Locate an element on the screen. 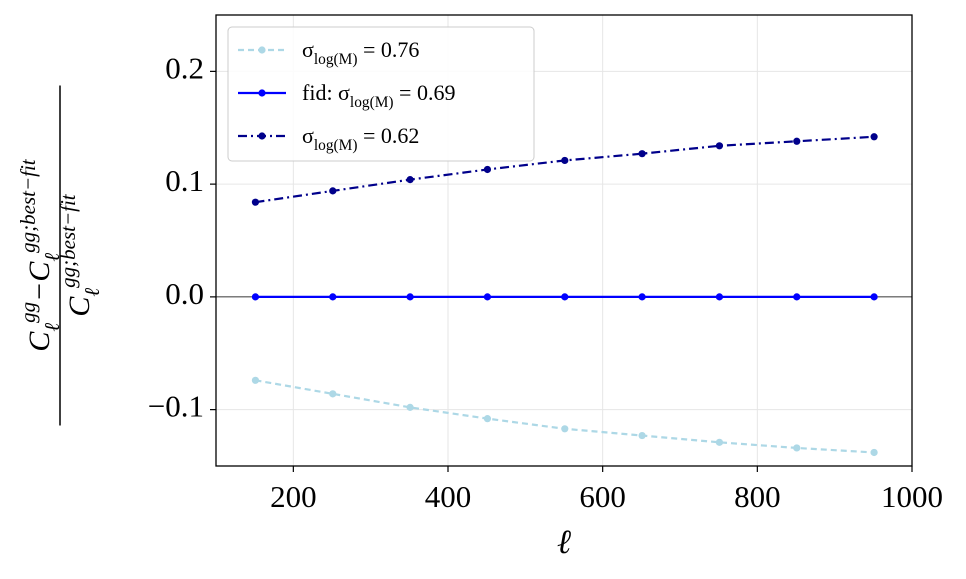 This screenshot has height=579, width=966. x-tick-label: 800 is located at coordinates (757, 496).